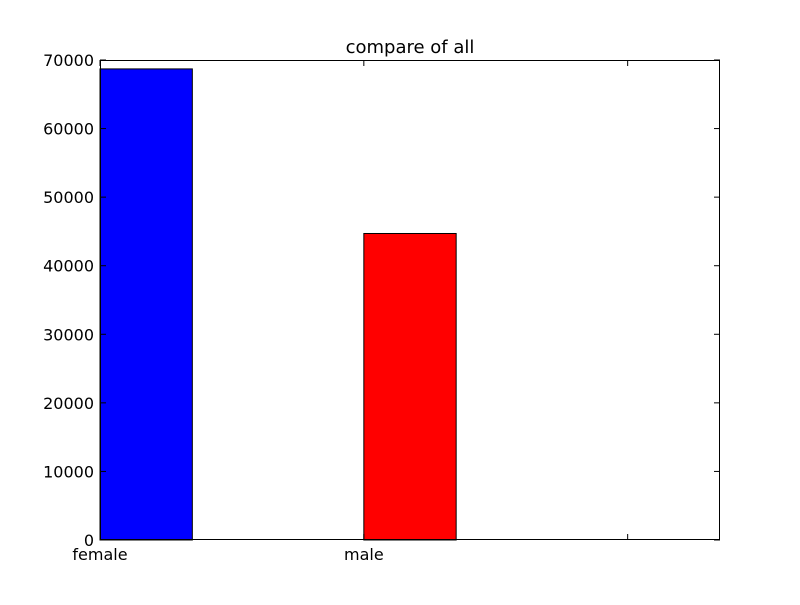 The height and width of the screenshot is (605, 800). I want to click on x-tick-label-male: male, so click(364, 554).